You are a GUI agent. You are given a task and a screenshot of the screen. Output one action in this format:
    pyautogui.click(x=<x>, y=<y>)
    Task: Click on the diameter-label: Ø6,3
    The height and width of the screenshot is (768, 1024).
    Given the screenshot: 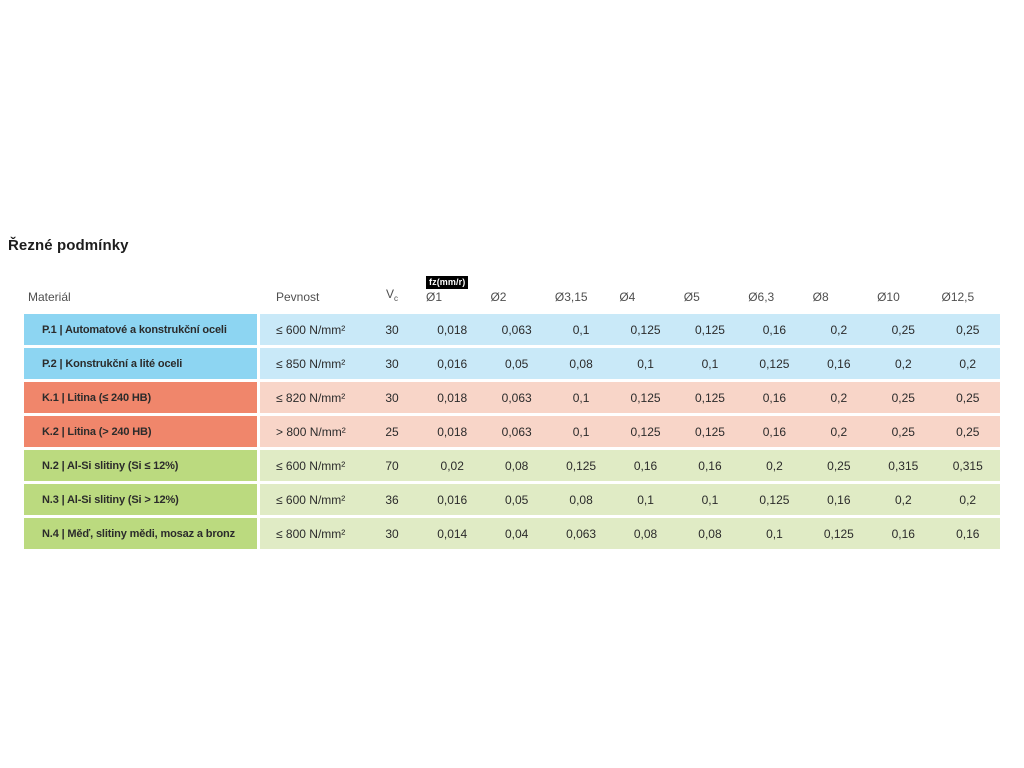 What is the action you would take?
    pyautogui.click(x=761, y=296)
    